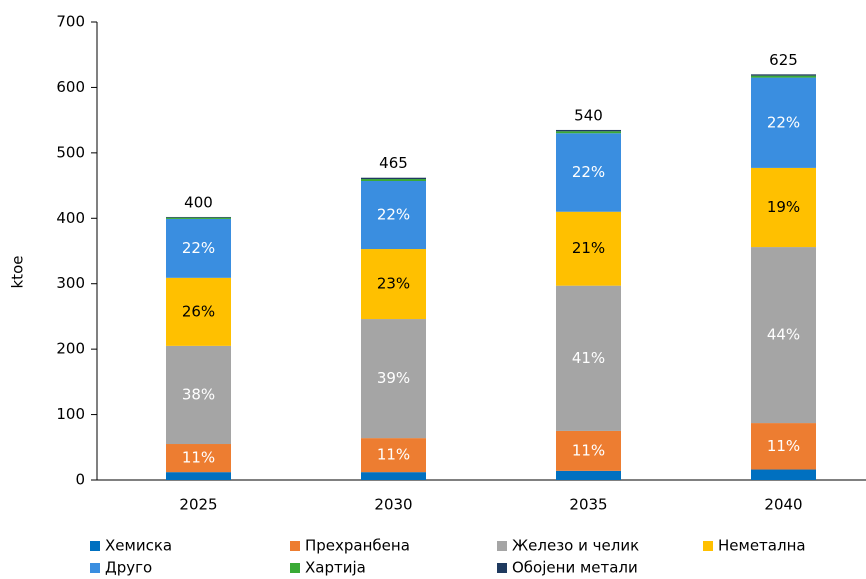 This screenshot has width=866, height=579. Describe the element at coordinates (783, 60) in the screenshot. I see `total-label: 625` at that location.